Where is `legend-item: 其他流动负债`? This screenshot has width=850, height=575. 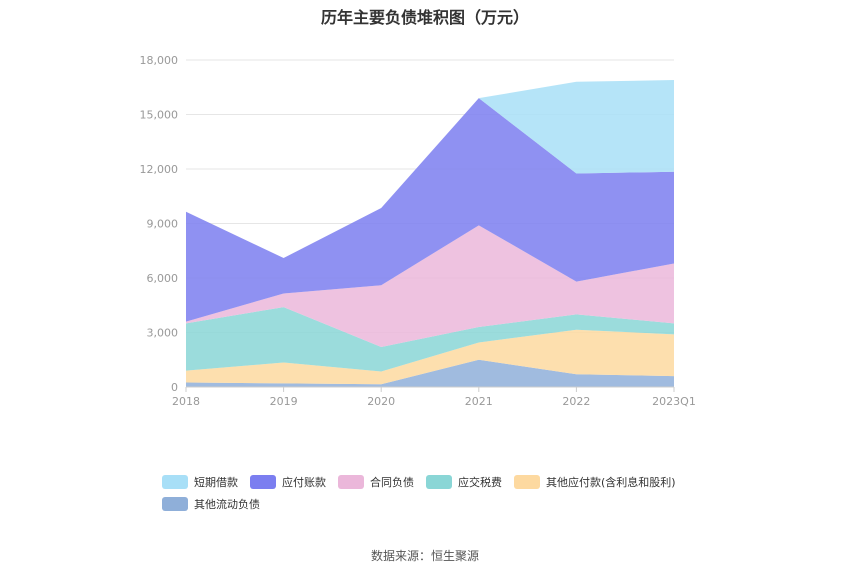 legend-item: 其他流动负债 is located at coordinates (211, 504).